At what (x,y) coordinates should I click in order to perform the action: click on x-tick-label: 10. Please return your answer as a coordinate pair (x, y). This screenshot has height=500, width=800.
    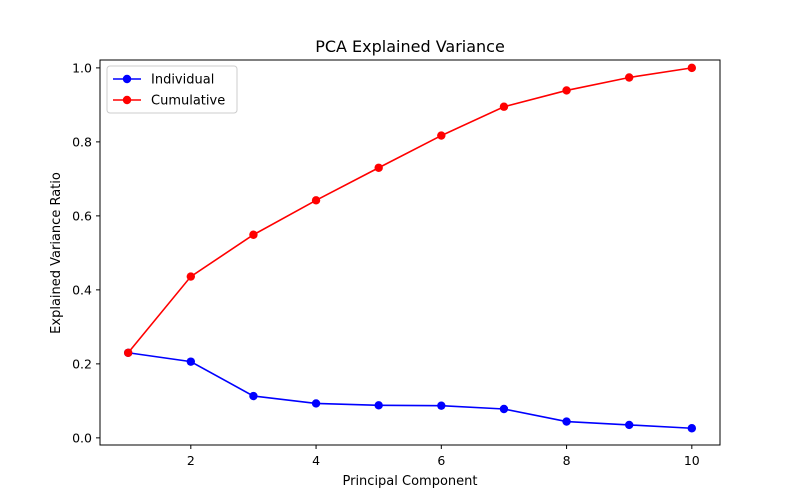
    Looking at the image, I should click on (692, 460).